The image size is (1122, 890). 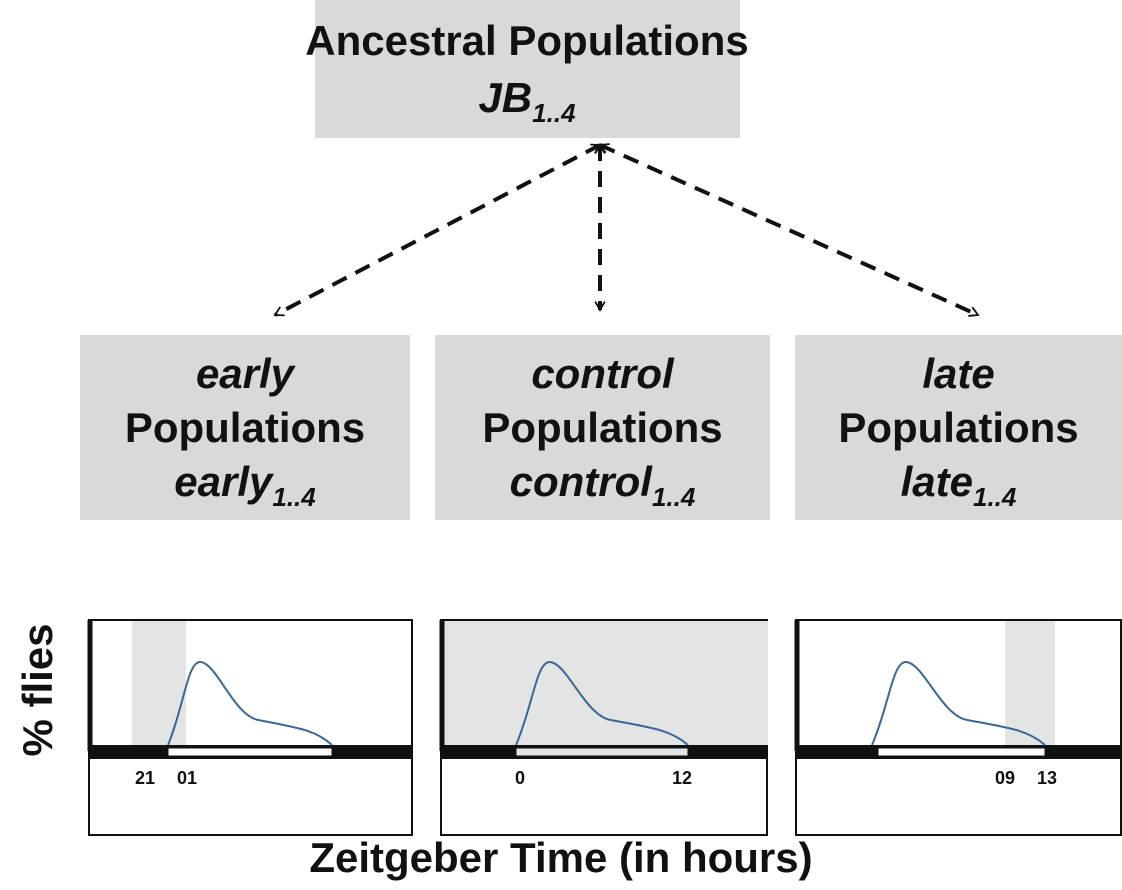 I want to click on top-title: Ancestral Populations, so click(x=526, y=40).